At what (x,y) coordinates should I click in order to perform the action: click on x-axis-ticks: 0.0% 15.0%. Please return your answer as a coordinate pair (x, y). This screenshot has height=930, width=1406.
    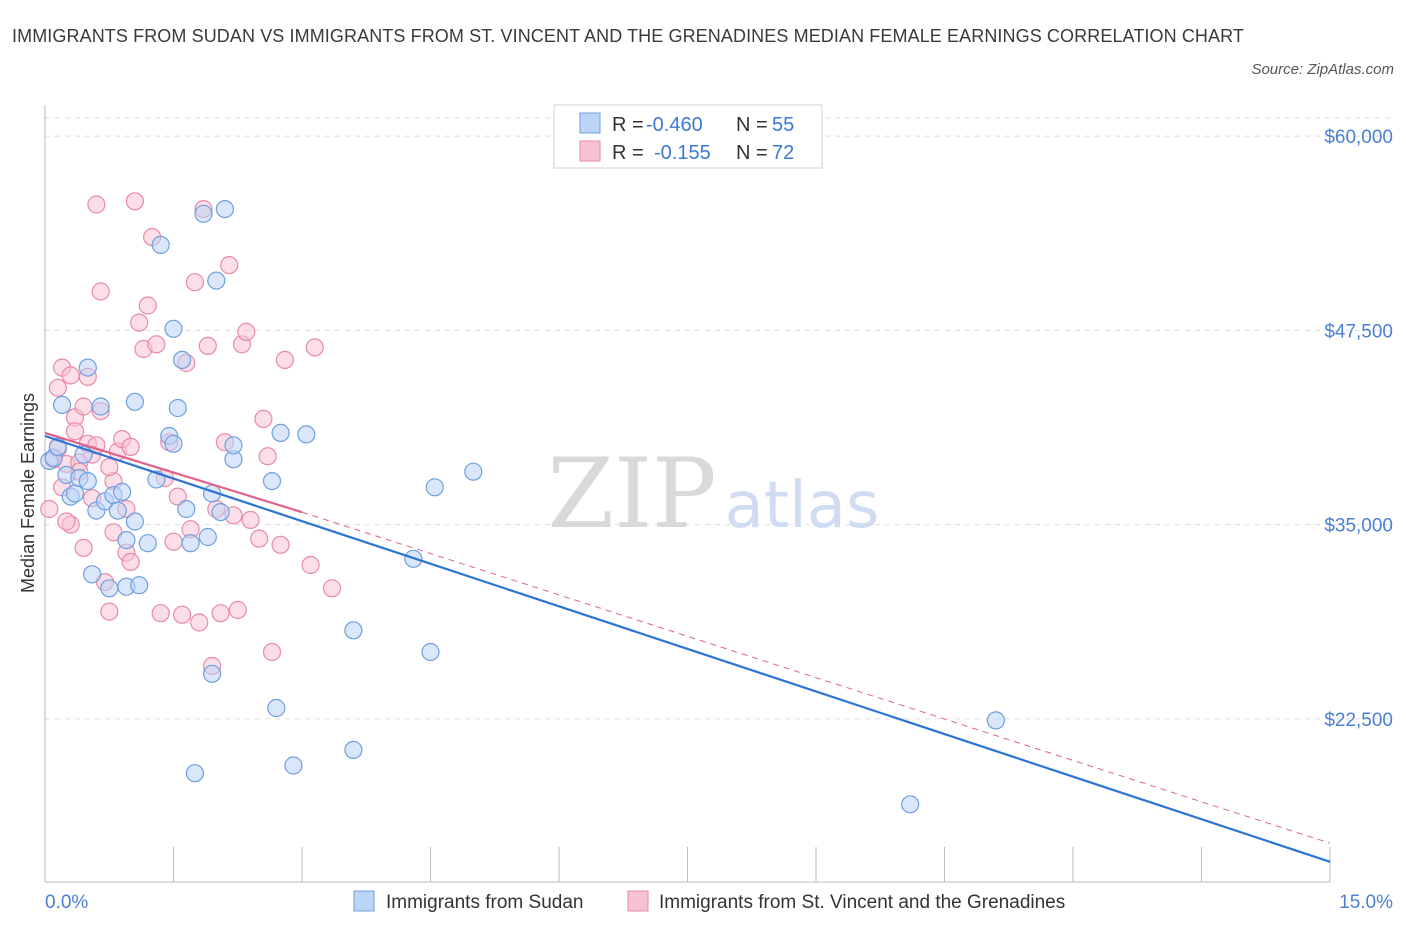
    Looking at the image, I should click on (719, 902).